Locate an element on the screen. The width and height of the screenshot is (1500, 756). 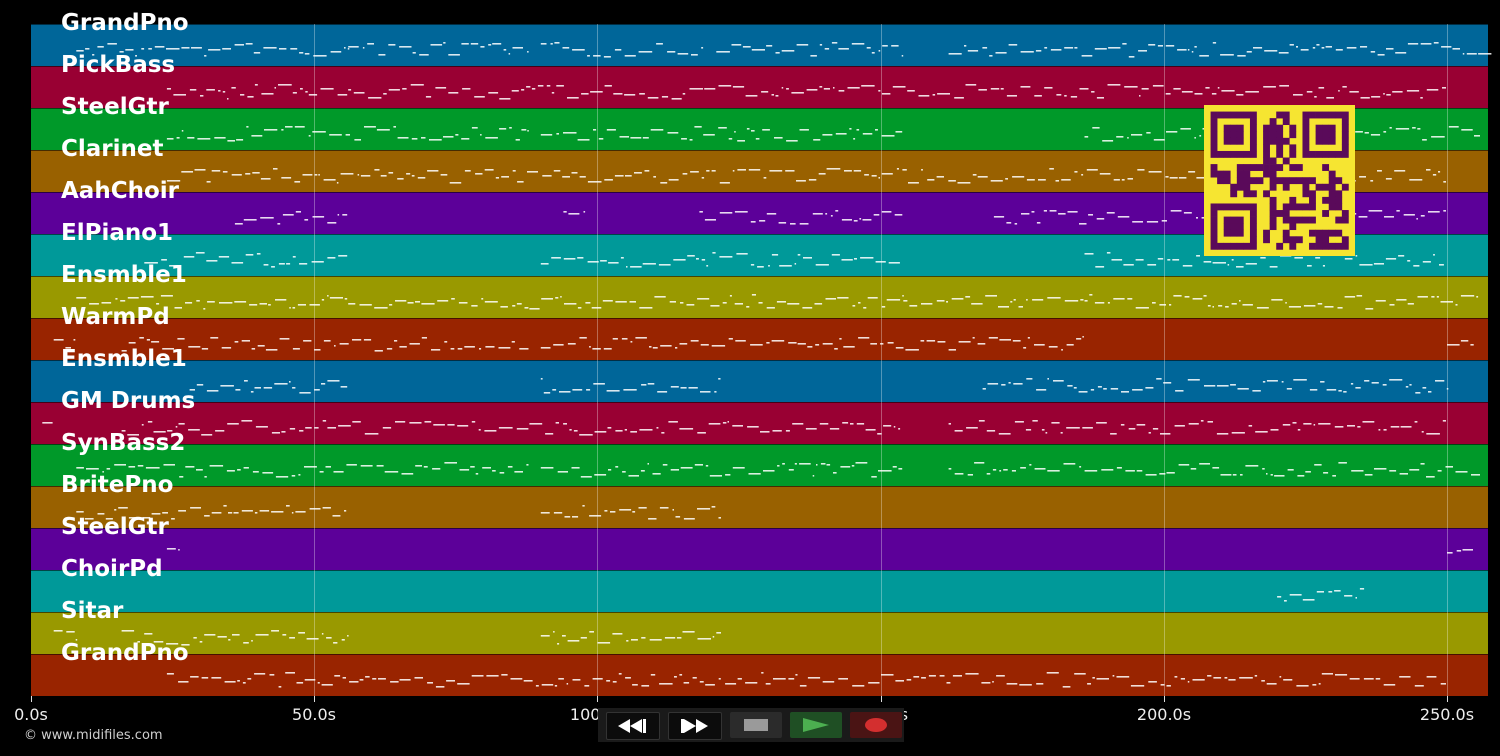
rewind-icon is located at coordinates (632, 726).